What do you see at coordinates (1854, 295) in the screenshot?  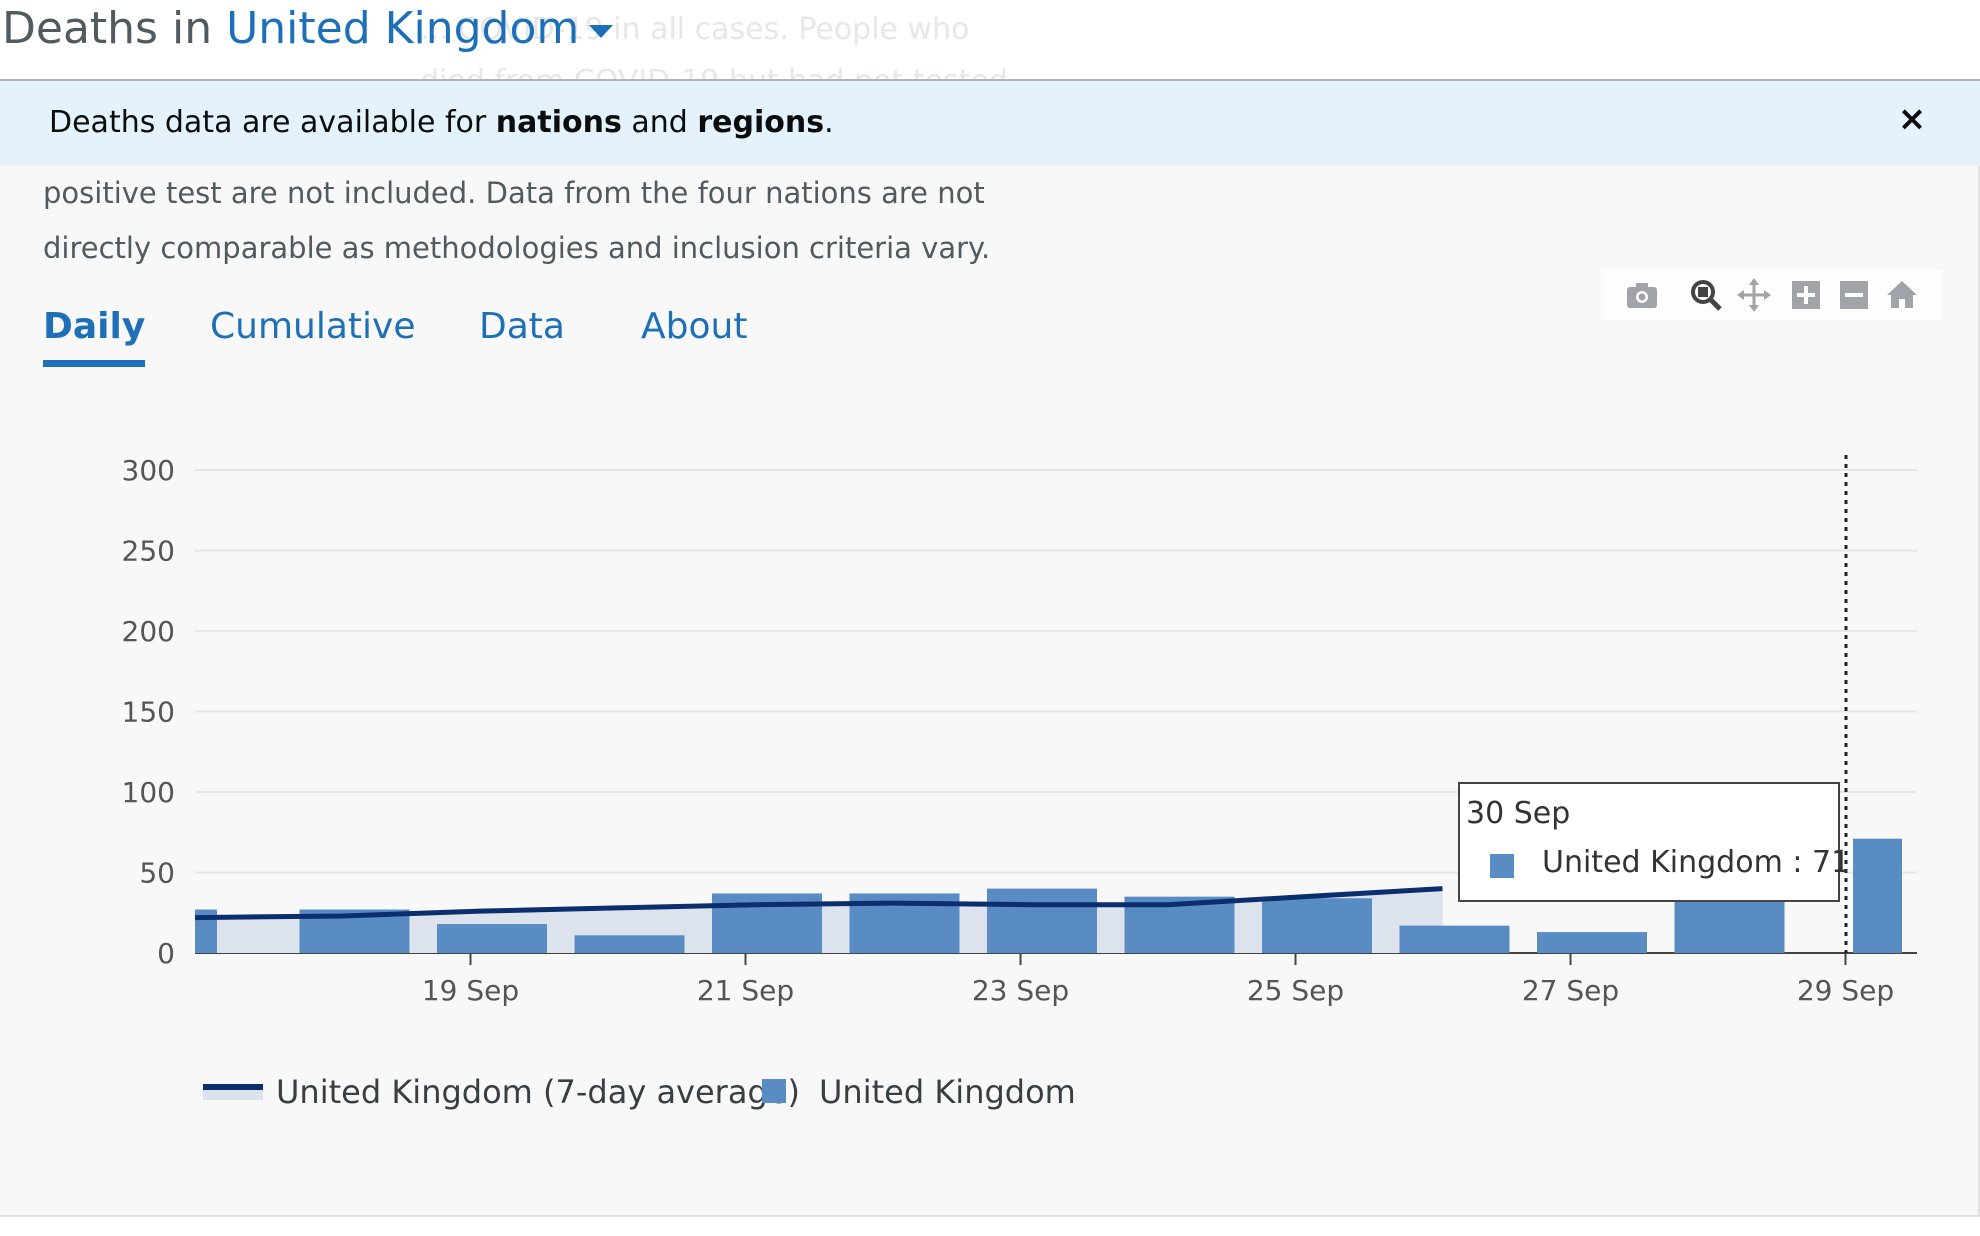 I see `zoom-out-icon` at bounding box center [1854, 295].